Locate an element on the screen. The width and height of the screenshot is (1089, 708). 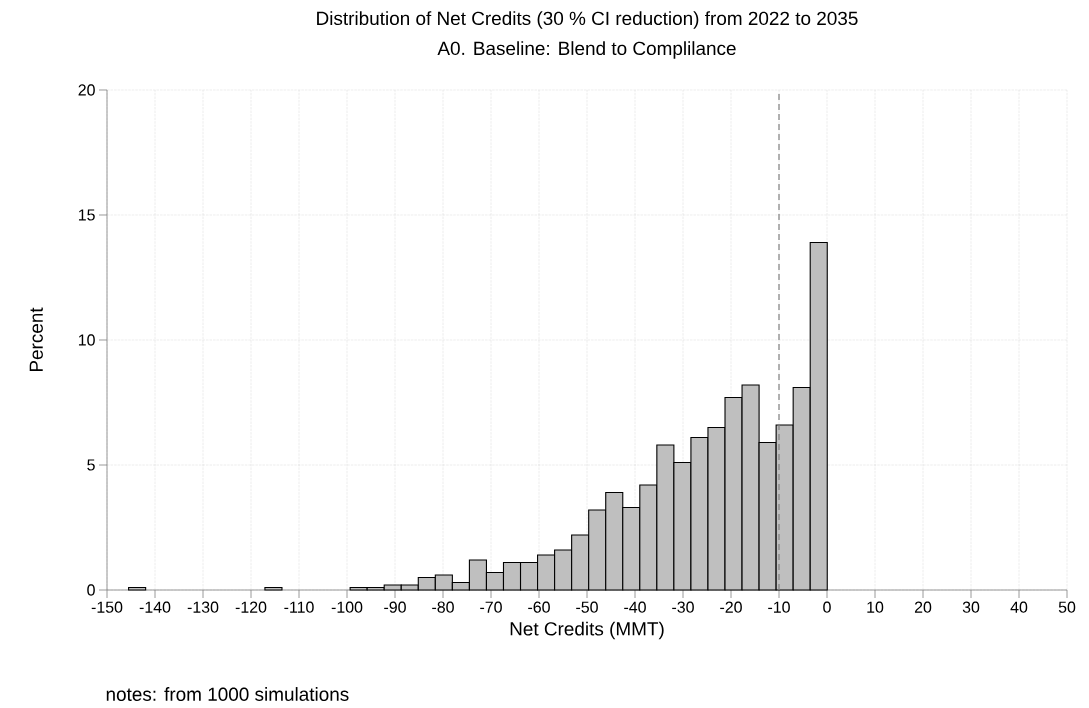
y-tick-label: 0 is located at coordinates (91, 590).